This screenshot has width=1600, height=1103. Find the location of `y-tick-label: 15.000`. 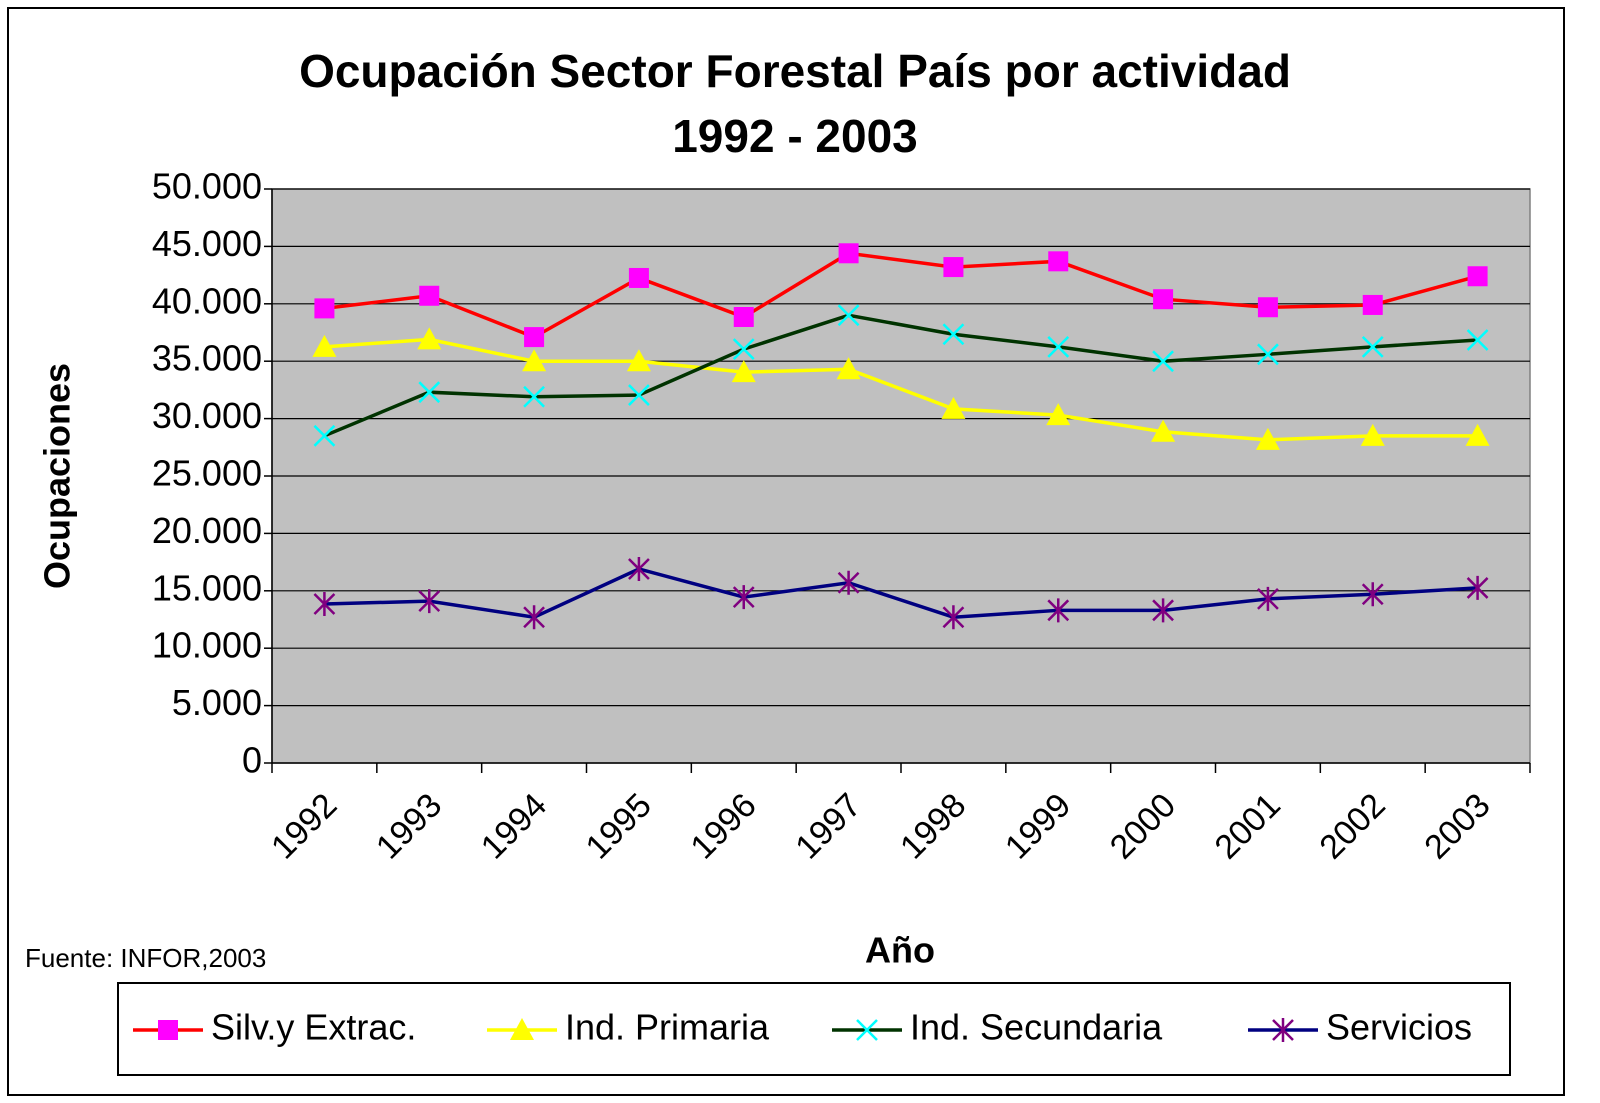

y-tick-label: 15.000 is located at coordinates (207, 587).